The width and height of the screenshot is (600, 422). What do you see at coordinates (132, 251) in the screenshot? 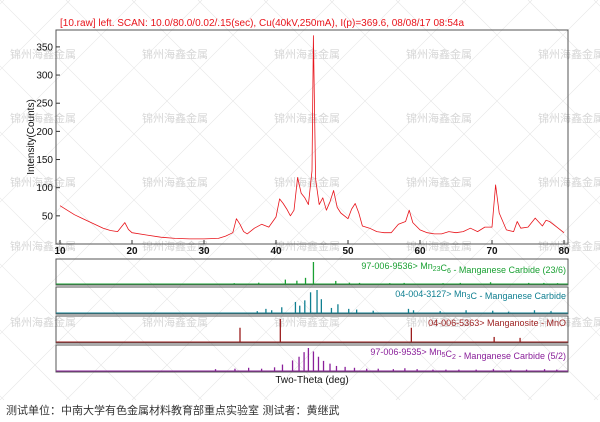
I see `x-tick-label: 20` at bounding box center [132, 251].